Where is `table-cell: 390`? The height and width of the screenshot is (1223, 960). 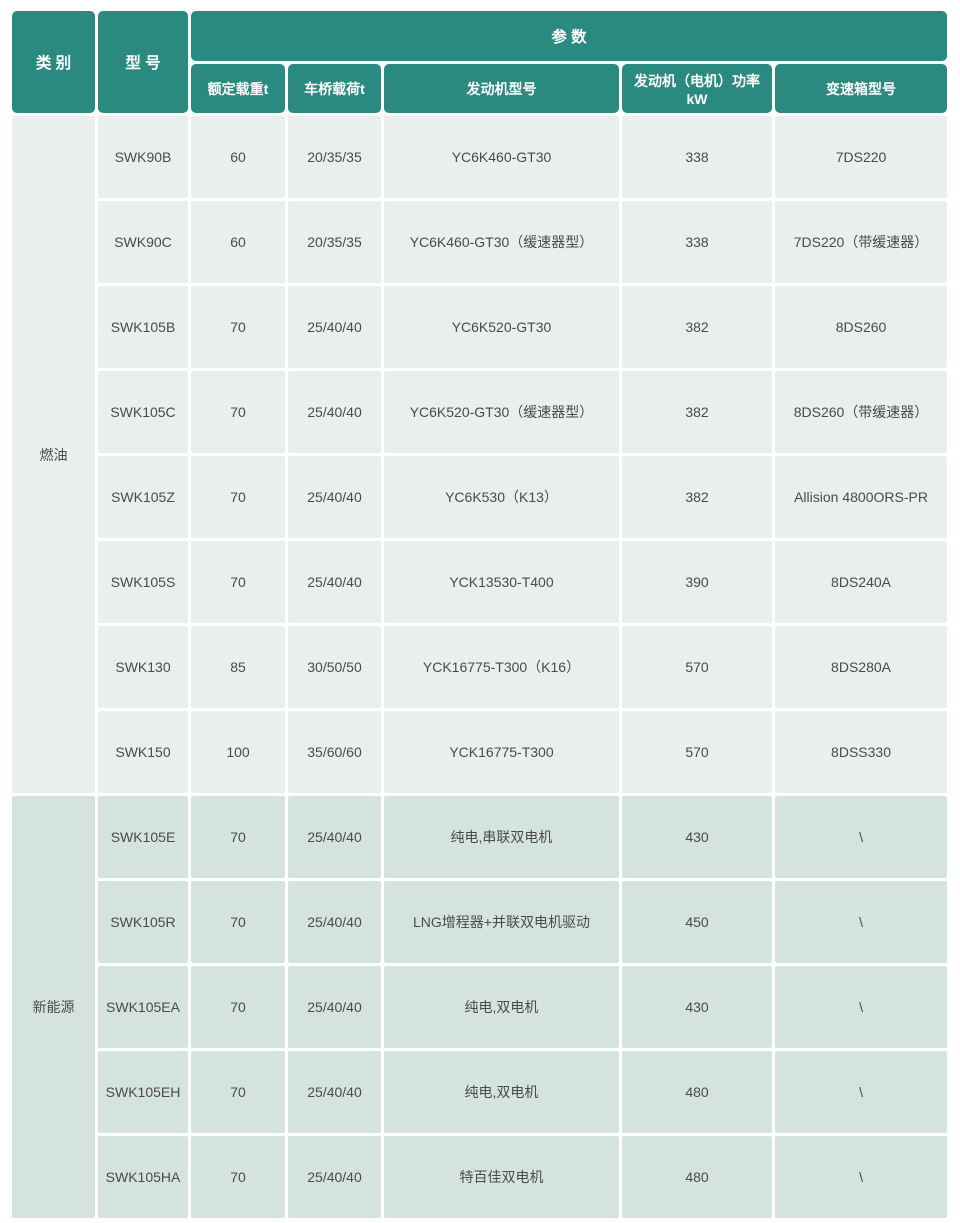 table-cell: 390 is located at coordinates (697, 582).